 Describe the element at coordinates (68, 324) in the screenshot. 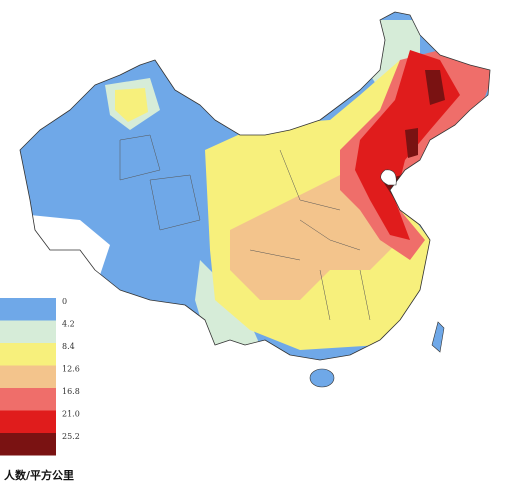

I see `legend-label: 4.2` at that location.